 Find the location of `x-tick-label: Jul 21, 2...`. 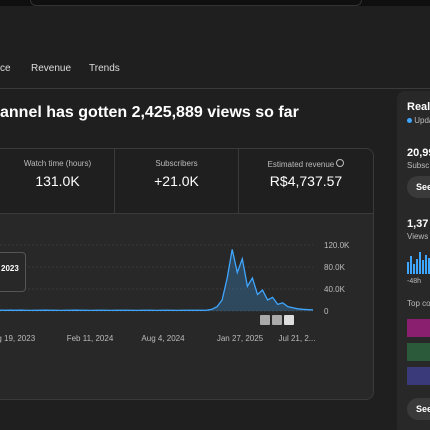

x-tick-label: Jul 21, 2... is located at coordinates (297, 338).